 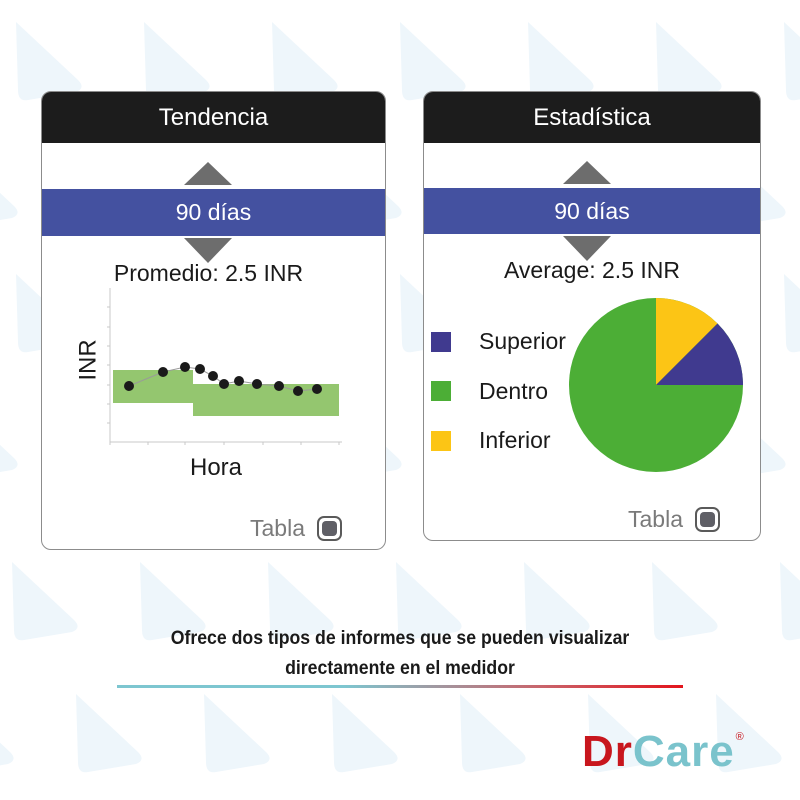 What do you see at coordinates (441, 440) in the screenshot?
I see `legend-swatch-inferior` at bounding box center [441, 440].